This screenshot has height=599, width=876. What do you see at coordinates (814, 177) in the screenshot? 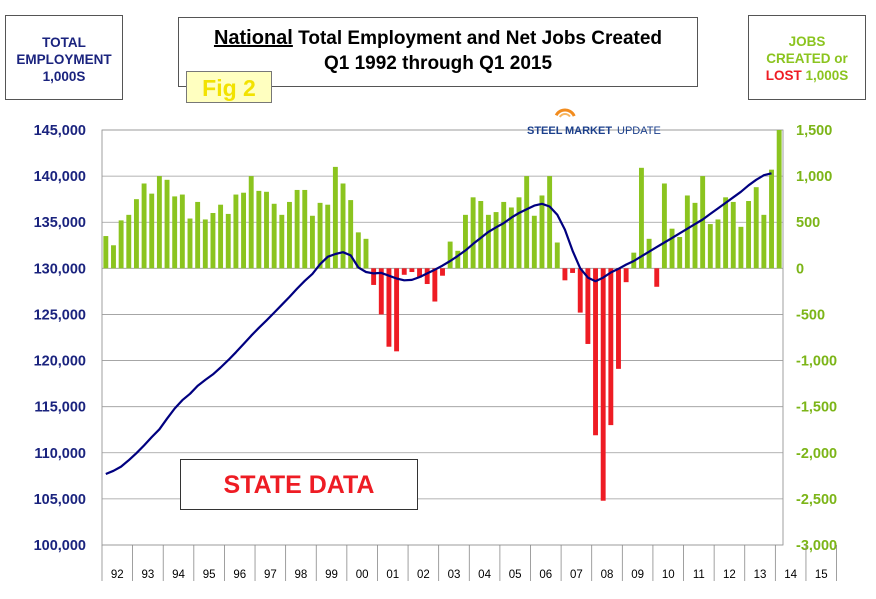
I see `right-tick-label: 1,000` at bounding box center [814, 177].